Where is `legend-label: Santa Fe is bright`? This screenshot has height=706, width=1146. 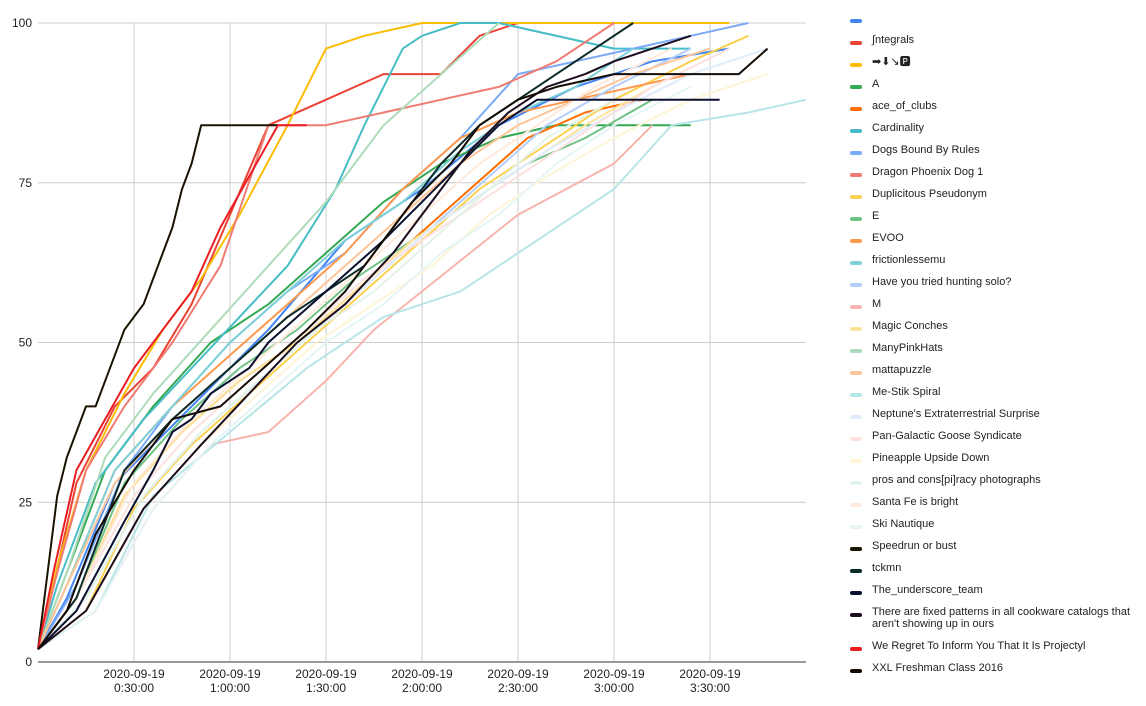 legend-label: Santa Fe is bright is located at coordinates (915, 502).